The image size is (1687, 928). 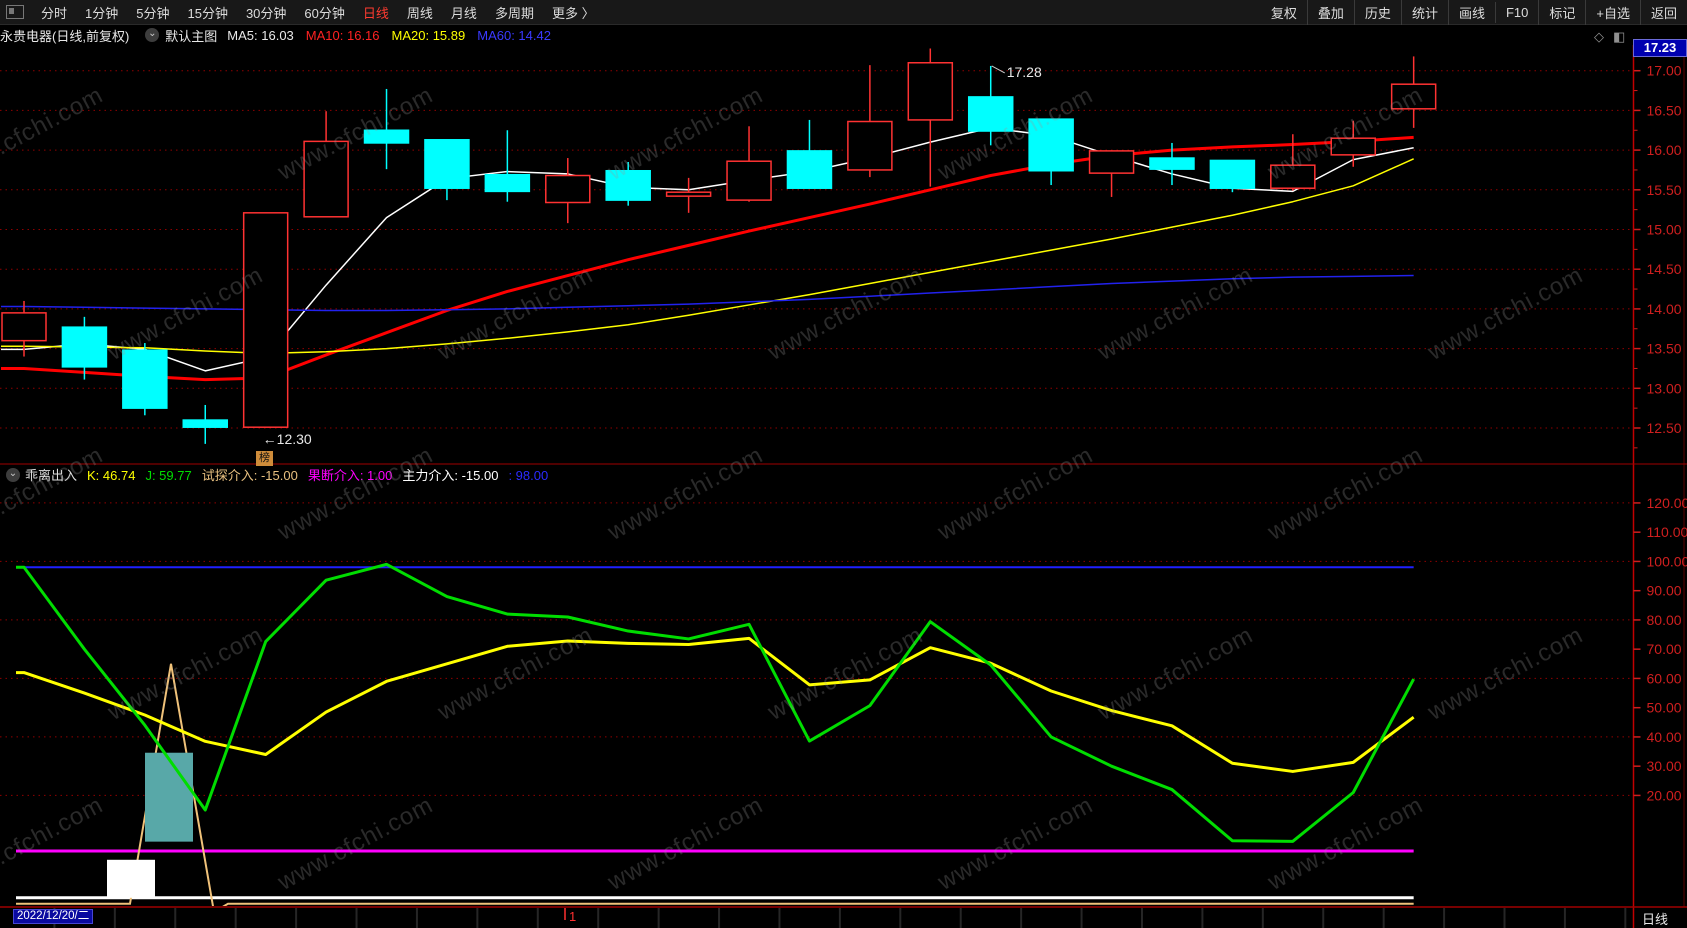 What do you see at coordinates (191, 36) in the screenshot?
I see `main-overlay-label: 默认主图` at bounding box center [191, 36].